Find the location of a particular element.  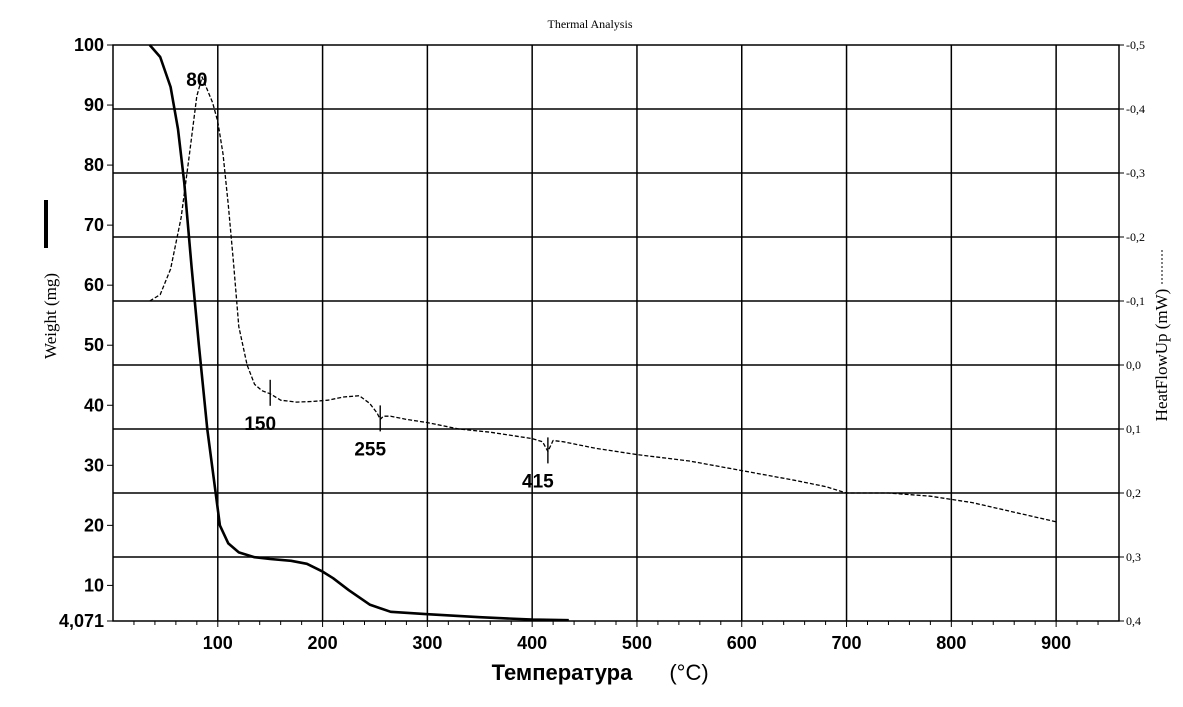

peak-annotation: 80 is located at coordinates (196, 80).